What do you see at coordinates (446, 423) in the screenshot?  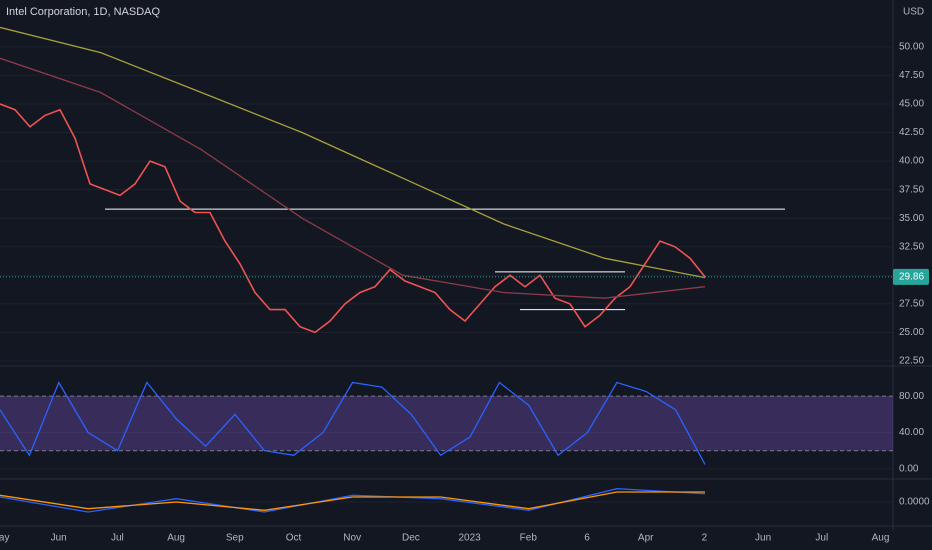 I see `band` at bounding box center [446, 423].